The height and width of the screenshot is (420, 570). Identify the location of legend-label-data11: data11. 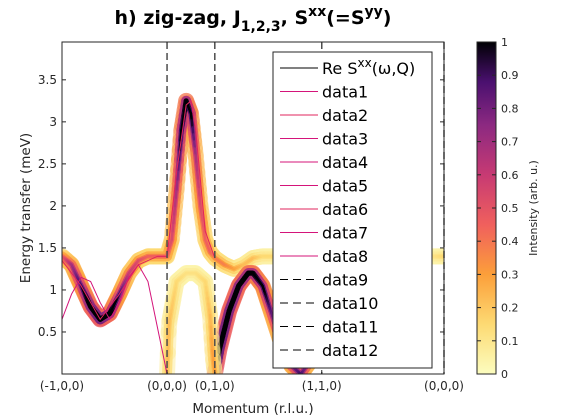
(350, 327).